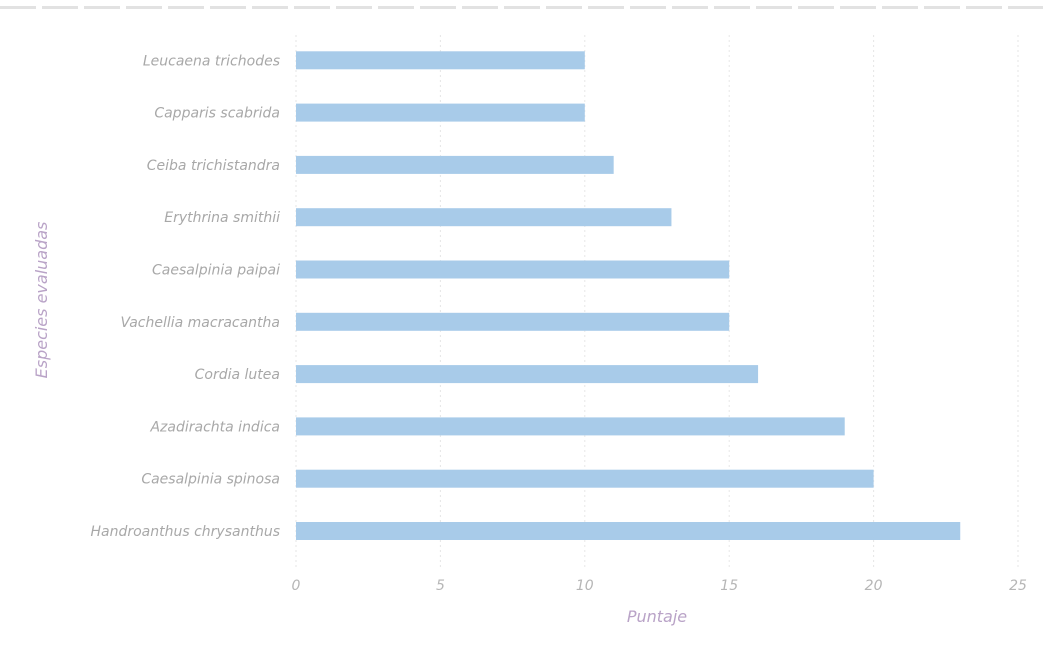 The height and width of the screenshot is (648, 1043). What do you see at coordinates (659, 586) in the screenshot?
I see `x-tick-labels: 0 5 10 15 20 25` at bounding box center [659, 586].